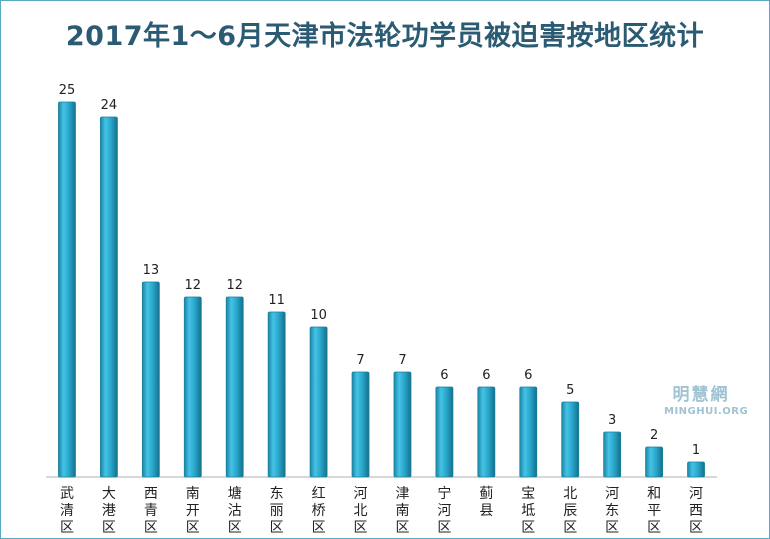 This screenshot has height=539, width=770. I want to click on minghui-watermark: 明慧網 MINGHUI.ORG, so click(706, 398).